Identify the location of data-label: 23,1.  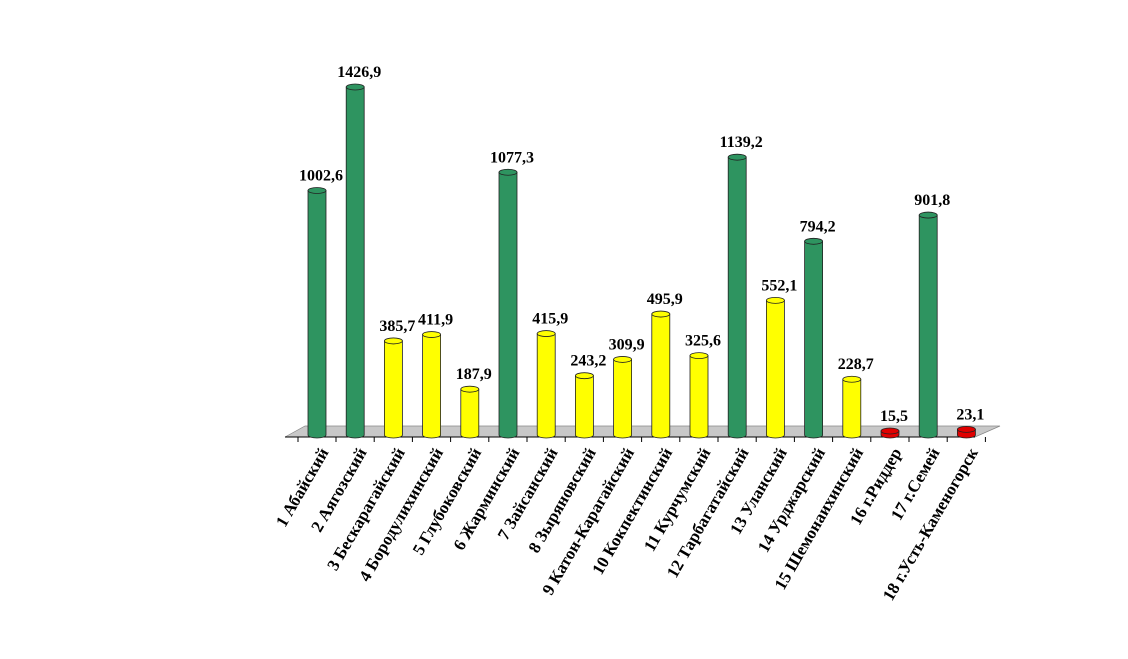
(970, 414).